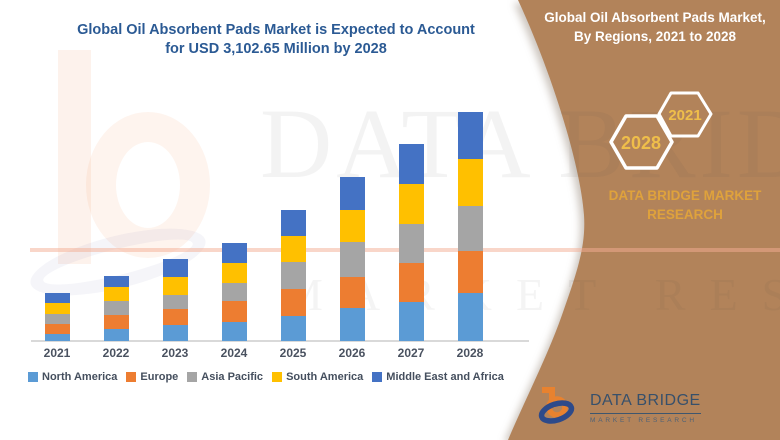 This screenshot has width=780, height=440. I want to click on bar-segment-2021-europe, so click(57, 329).